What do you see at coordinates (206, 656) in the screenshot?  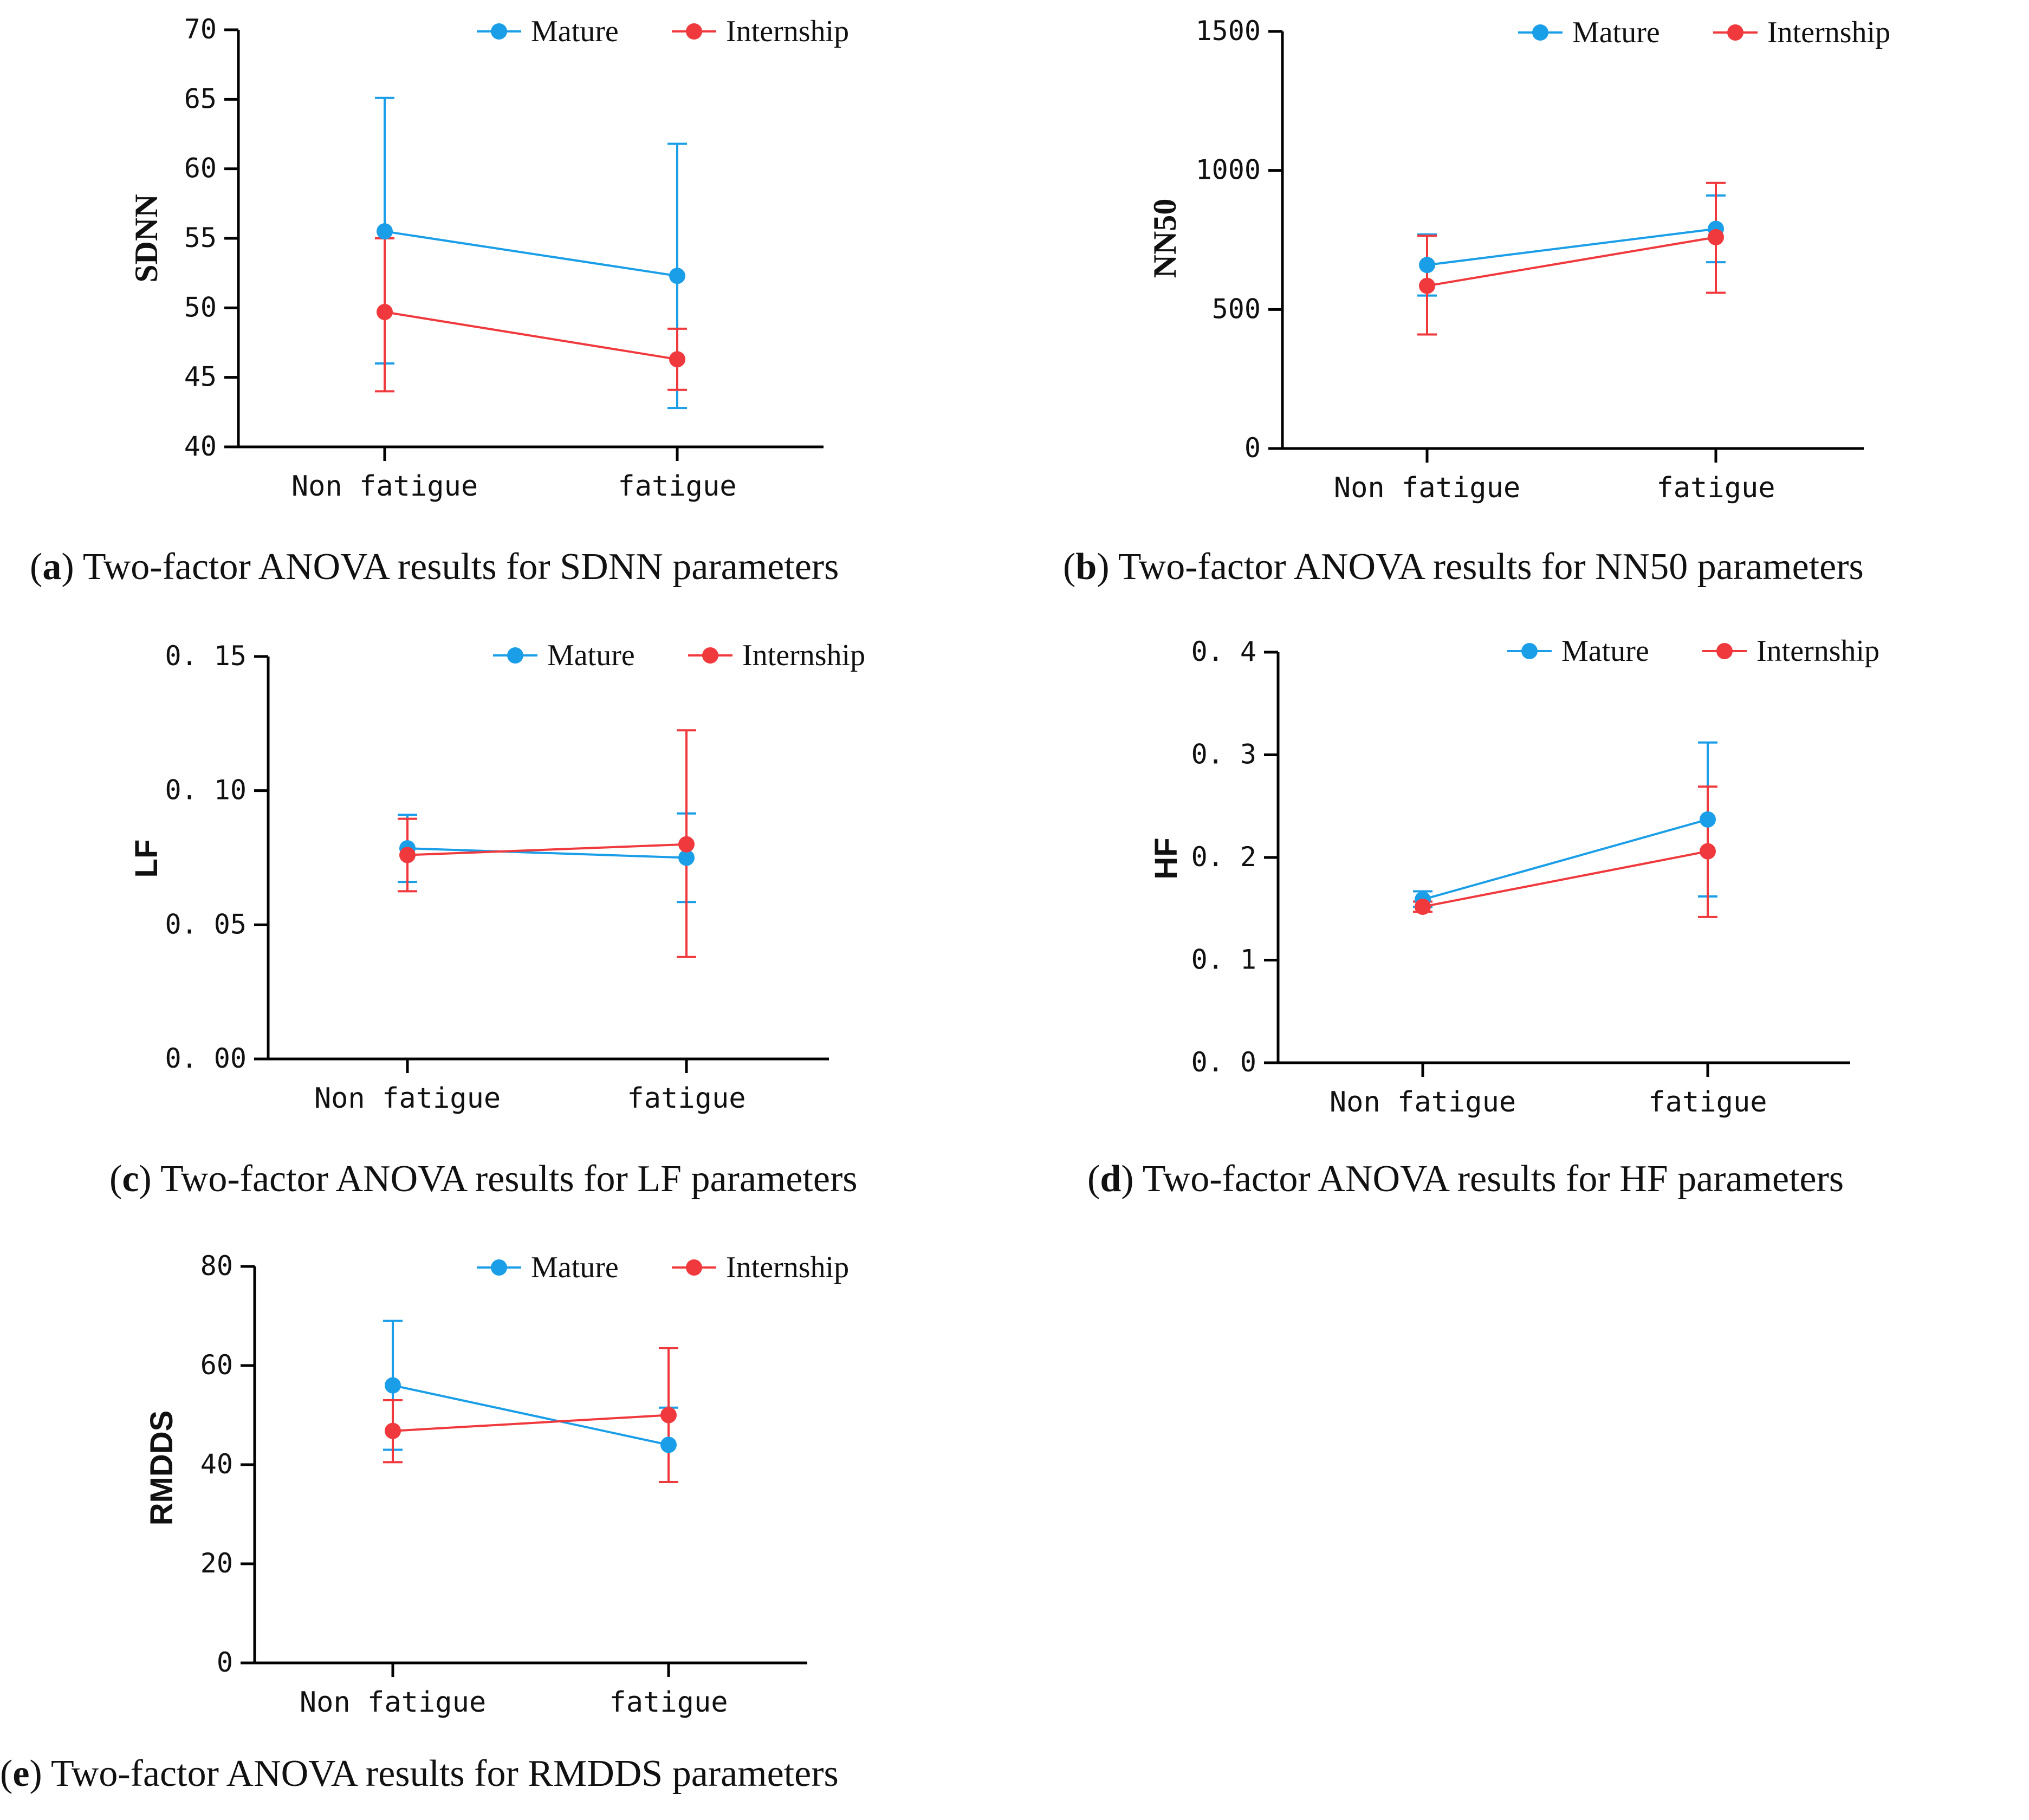 I see `y-tick-label: 0. 15` at bounding box center [206, 656].